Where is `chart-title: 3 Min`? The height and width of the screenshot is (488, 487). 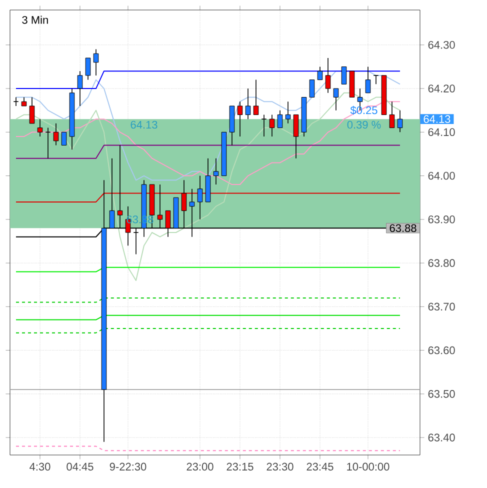 chart-title: 3 Min is located at coordinates (35, 20).